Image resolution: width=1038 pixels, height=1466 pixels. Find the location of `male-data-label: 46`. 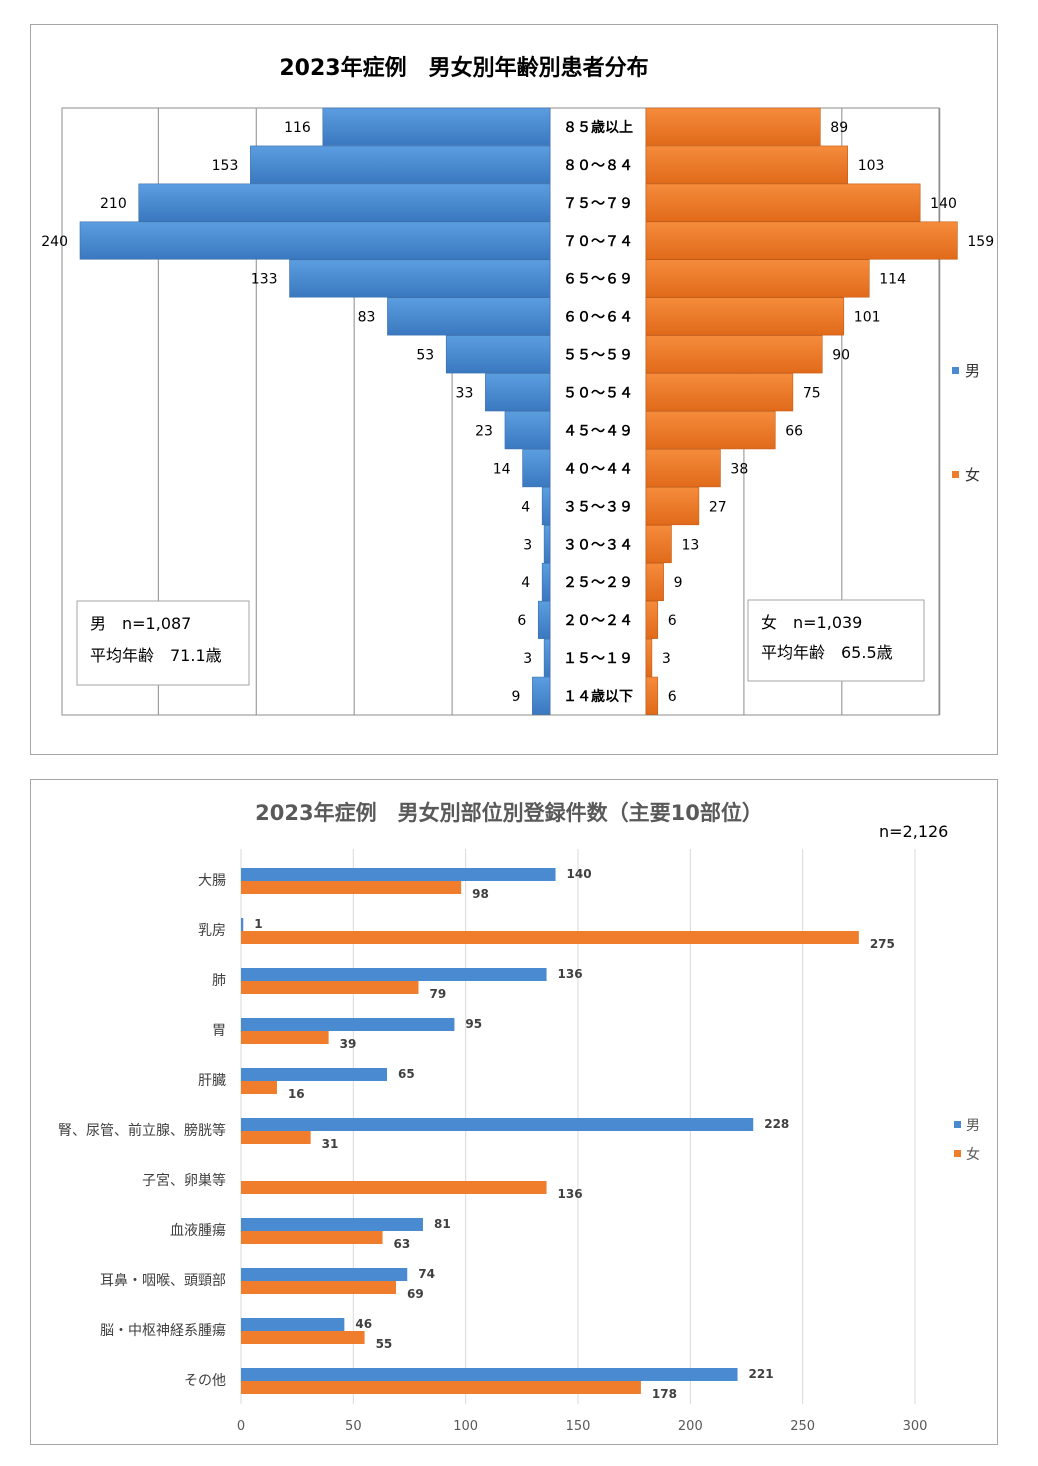

male-data-label: 46 is located at coordinates (363, 1324).